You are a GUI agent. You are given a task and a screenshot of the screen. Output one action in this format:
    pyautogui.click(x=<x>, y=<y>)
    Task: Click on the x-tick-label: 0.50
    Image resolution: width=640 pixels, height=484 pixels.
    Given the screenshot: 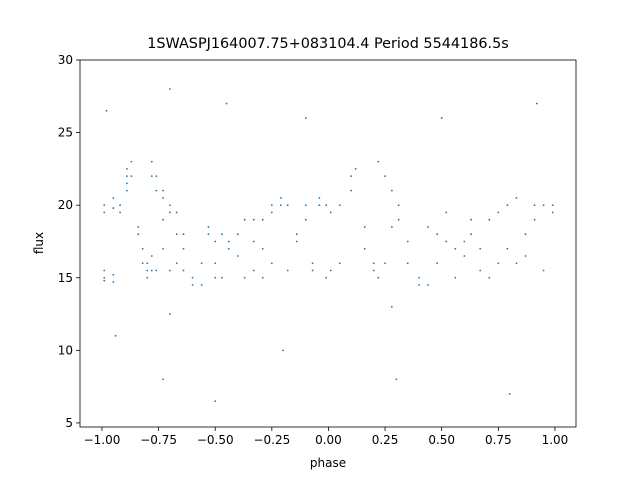 What is the action you would take?
    pyautogui.click(x=441, y=440)
    